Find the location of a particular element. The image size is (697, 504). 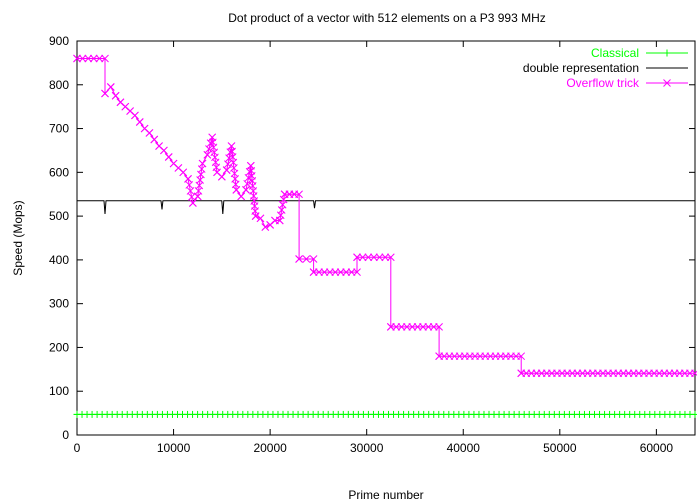

legend-label-double-representation: double representation is located at coordinates (581, 68).